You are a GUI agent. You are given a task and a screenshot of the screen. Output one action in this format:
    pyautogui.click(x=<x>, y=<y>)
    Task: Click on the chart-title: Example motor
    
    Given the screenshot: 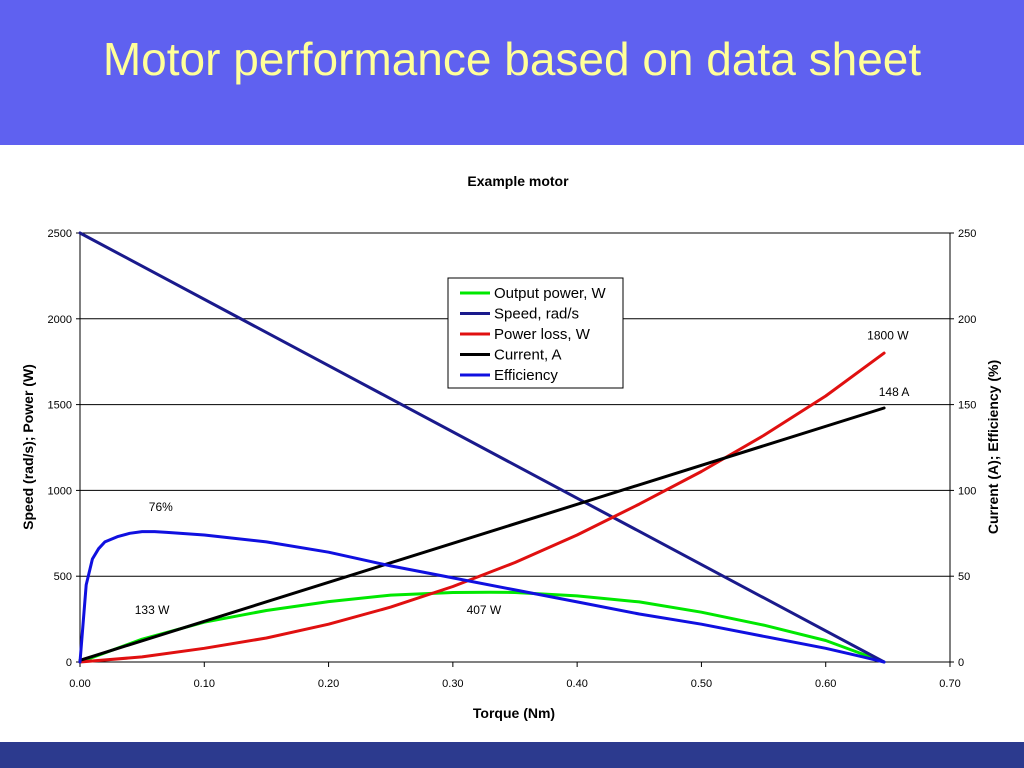 What is the action you would take?
    pyautogui.click(x=518, y=181)
    